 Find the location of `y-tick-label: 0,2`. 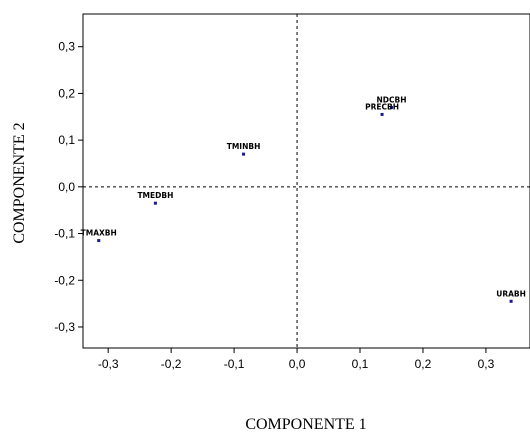

y-tick-label: 0,2 is located at coordinates (66, 93).